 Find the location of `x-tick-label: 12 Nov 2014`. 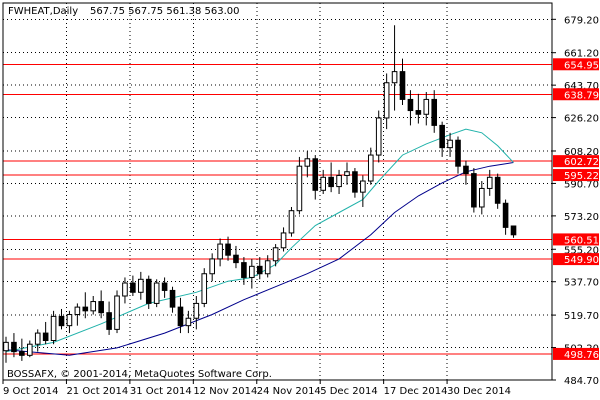

x-tick-label: 12 Nov 2014 is located at coordinates (225, 391).